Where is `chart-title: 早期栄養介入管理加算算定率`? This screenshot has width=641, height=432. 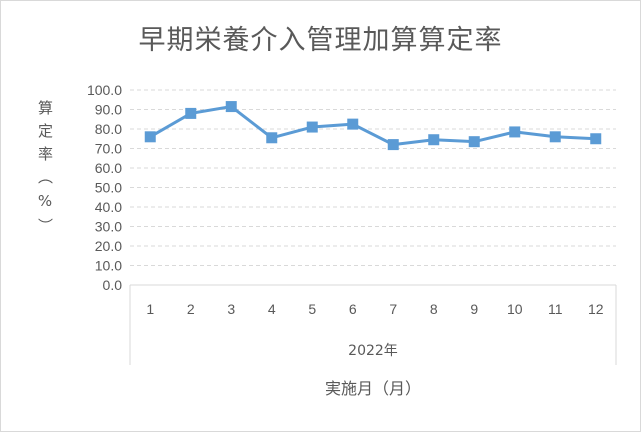
chart-title: 早期栄養介入管理加算算定率 is located at coordinates (320, 40).